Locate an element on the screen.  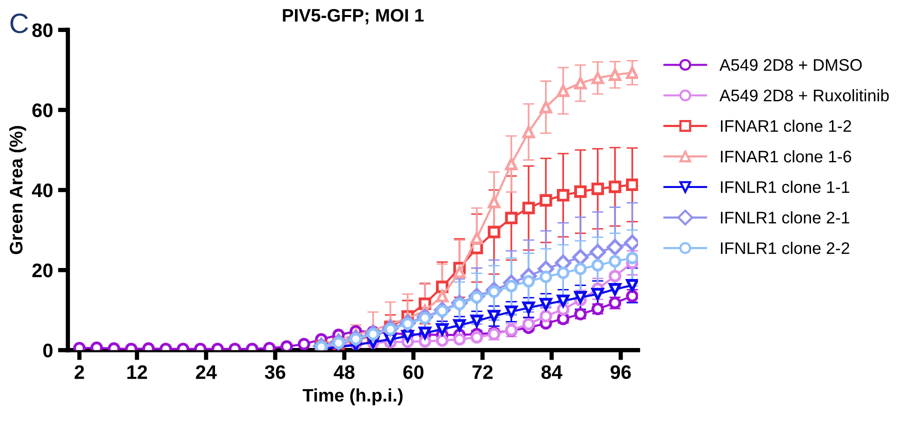
x-tick-label: 48 is located at coordinates (344, 372).